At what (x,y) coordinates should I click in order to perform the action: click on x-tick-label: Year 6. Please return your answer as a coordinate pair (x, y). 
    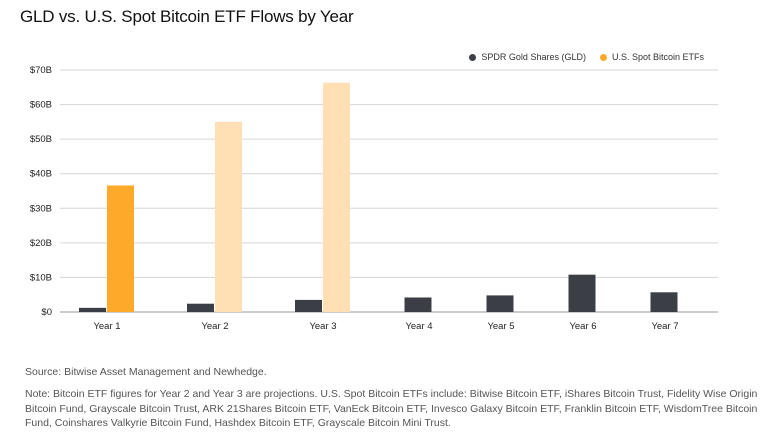
    Looking at the image, I should click on (582, 326).